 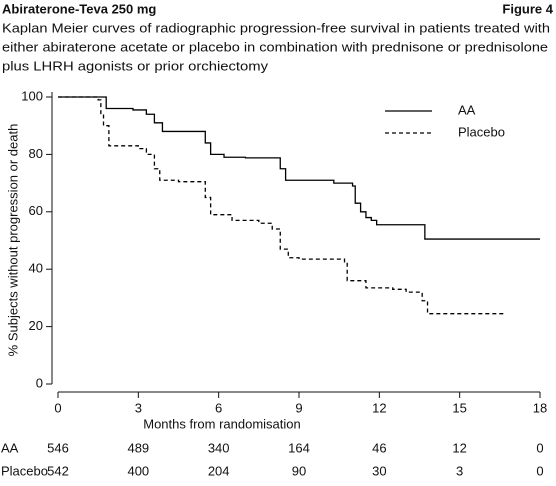 What do you see at coordinates (540, 407) in the screenshot?
I see `x-tick-label: 18` at bounding box center [540, 407].